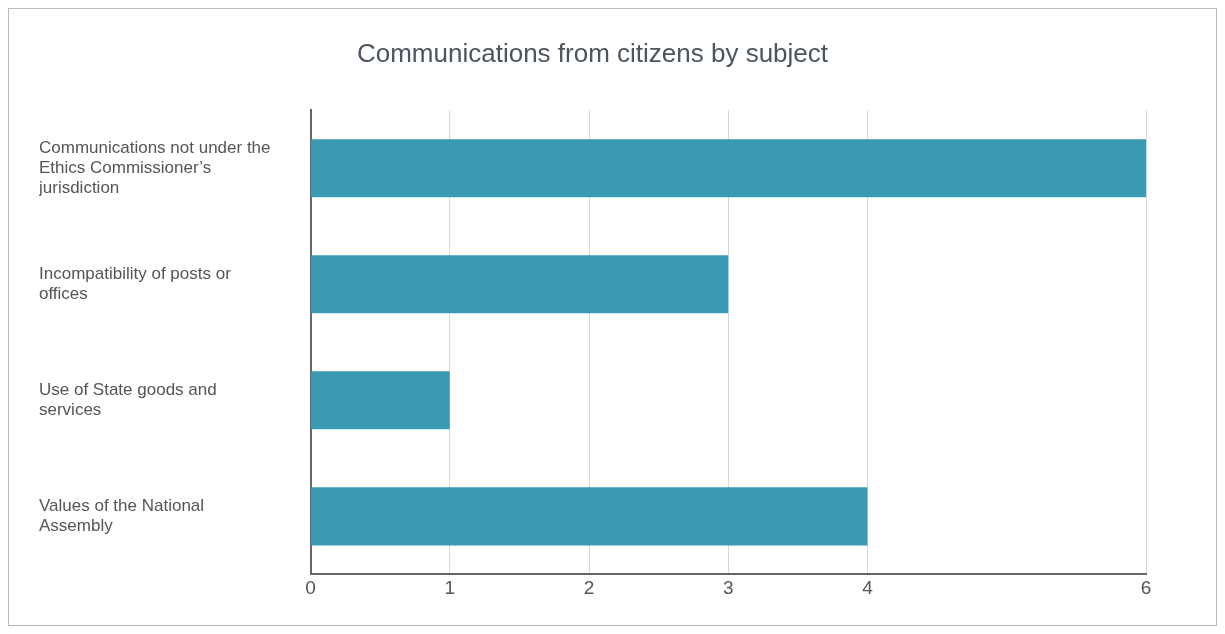 The height and width of the screenshot is (634, 1225). Describe the element at coordinates (592, 52) in the screenshot. I see `chart-title: Communications from citizens by subject` at that location.